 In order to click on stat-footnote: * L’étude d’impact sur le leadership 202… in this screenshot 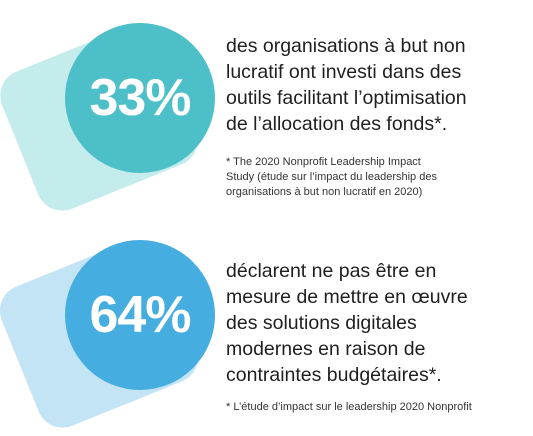, I will do `click(349, 407)`.